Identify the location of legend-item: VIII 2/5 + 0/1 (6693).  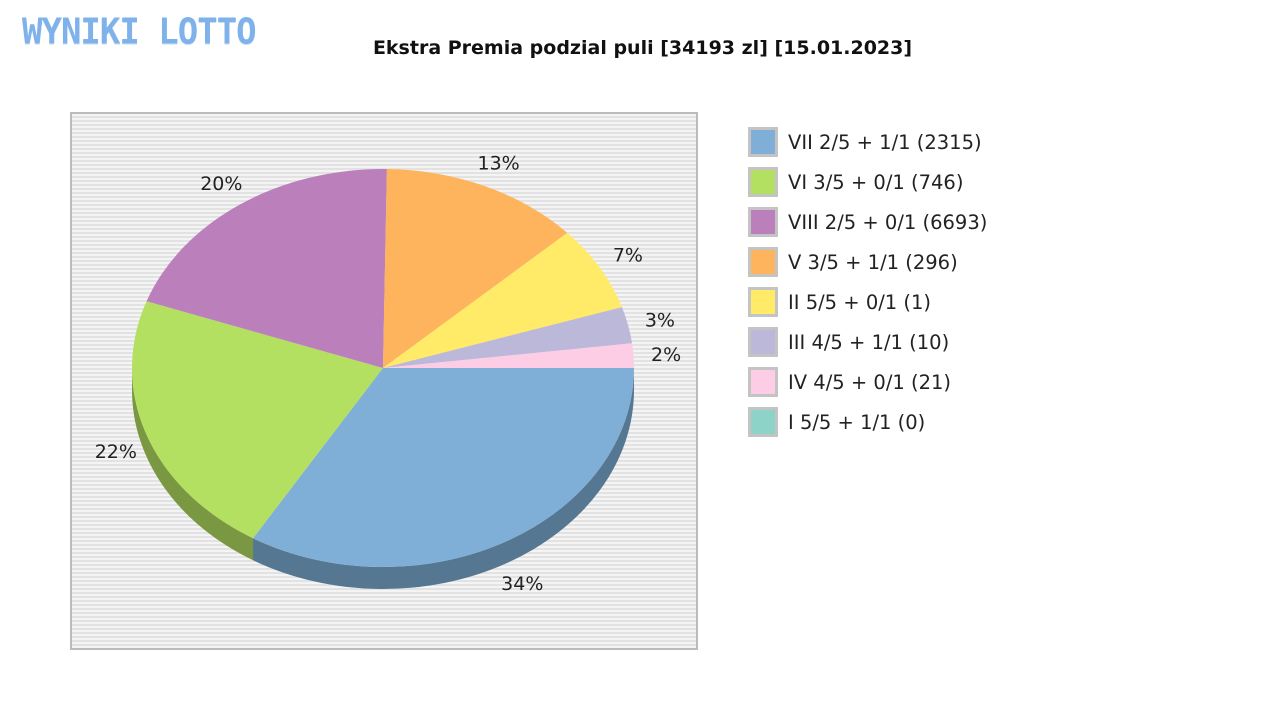
(867, 222).